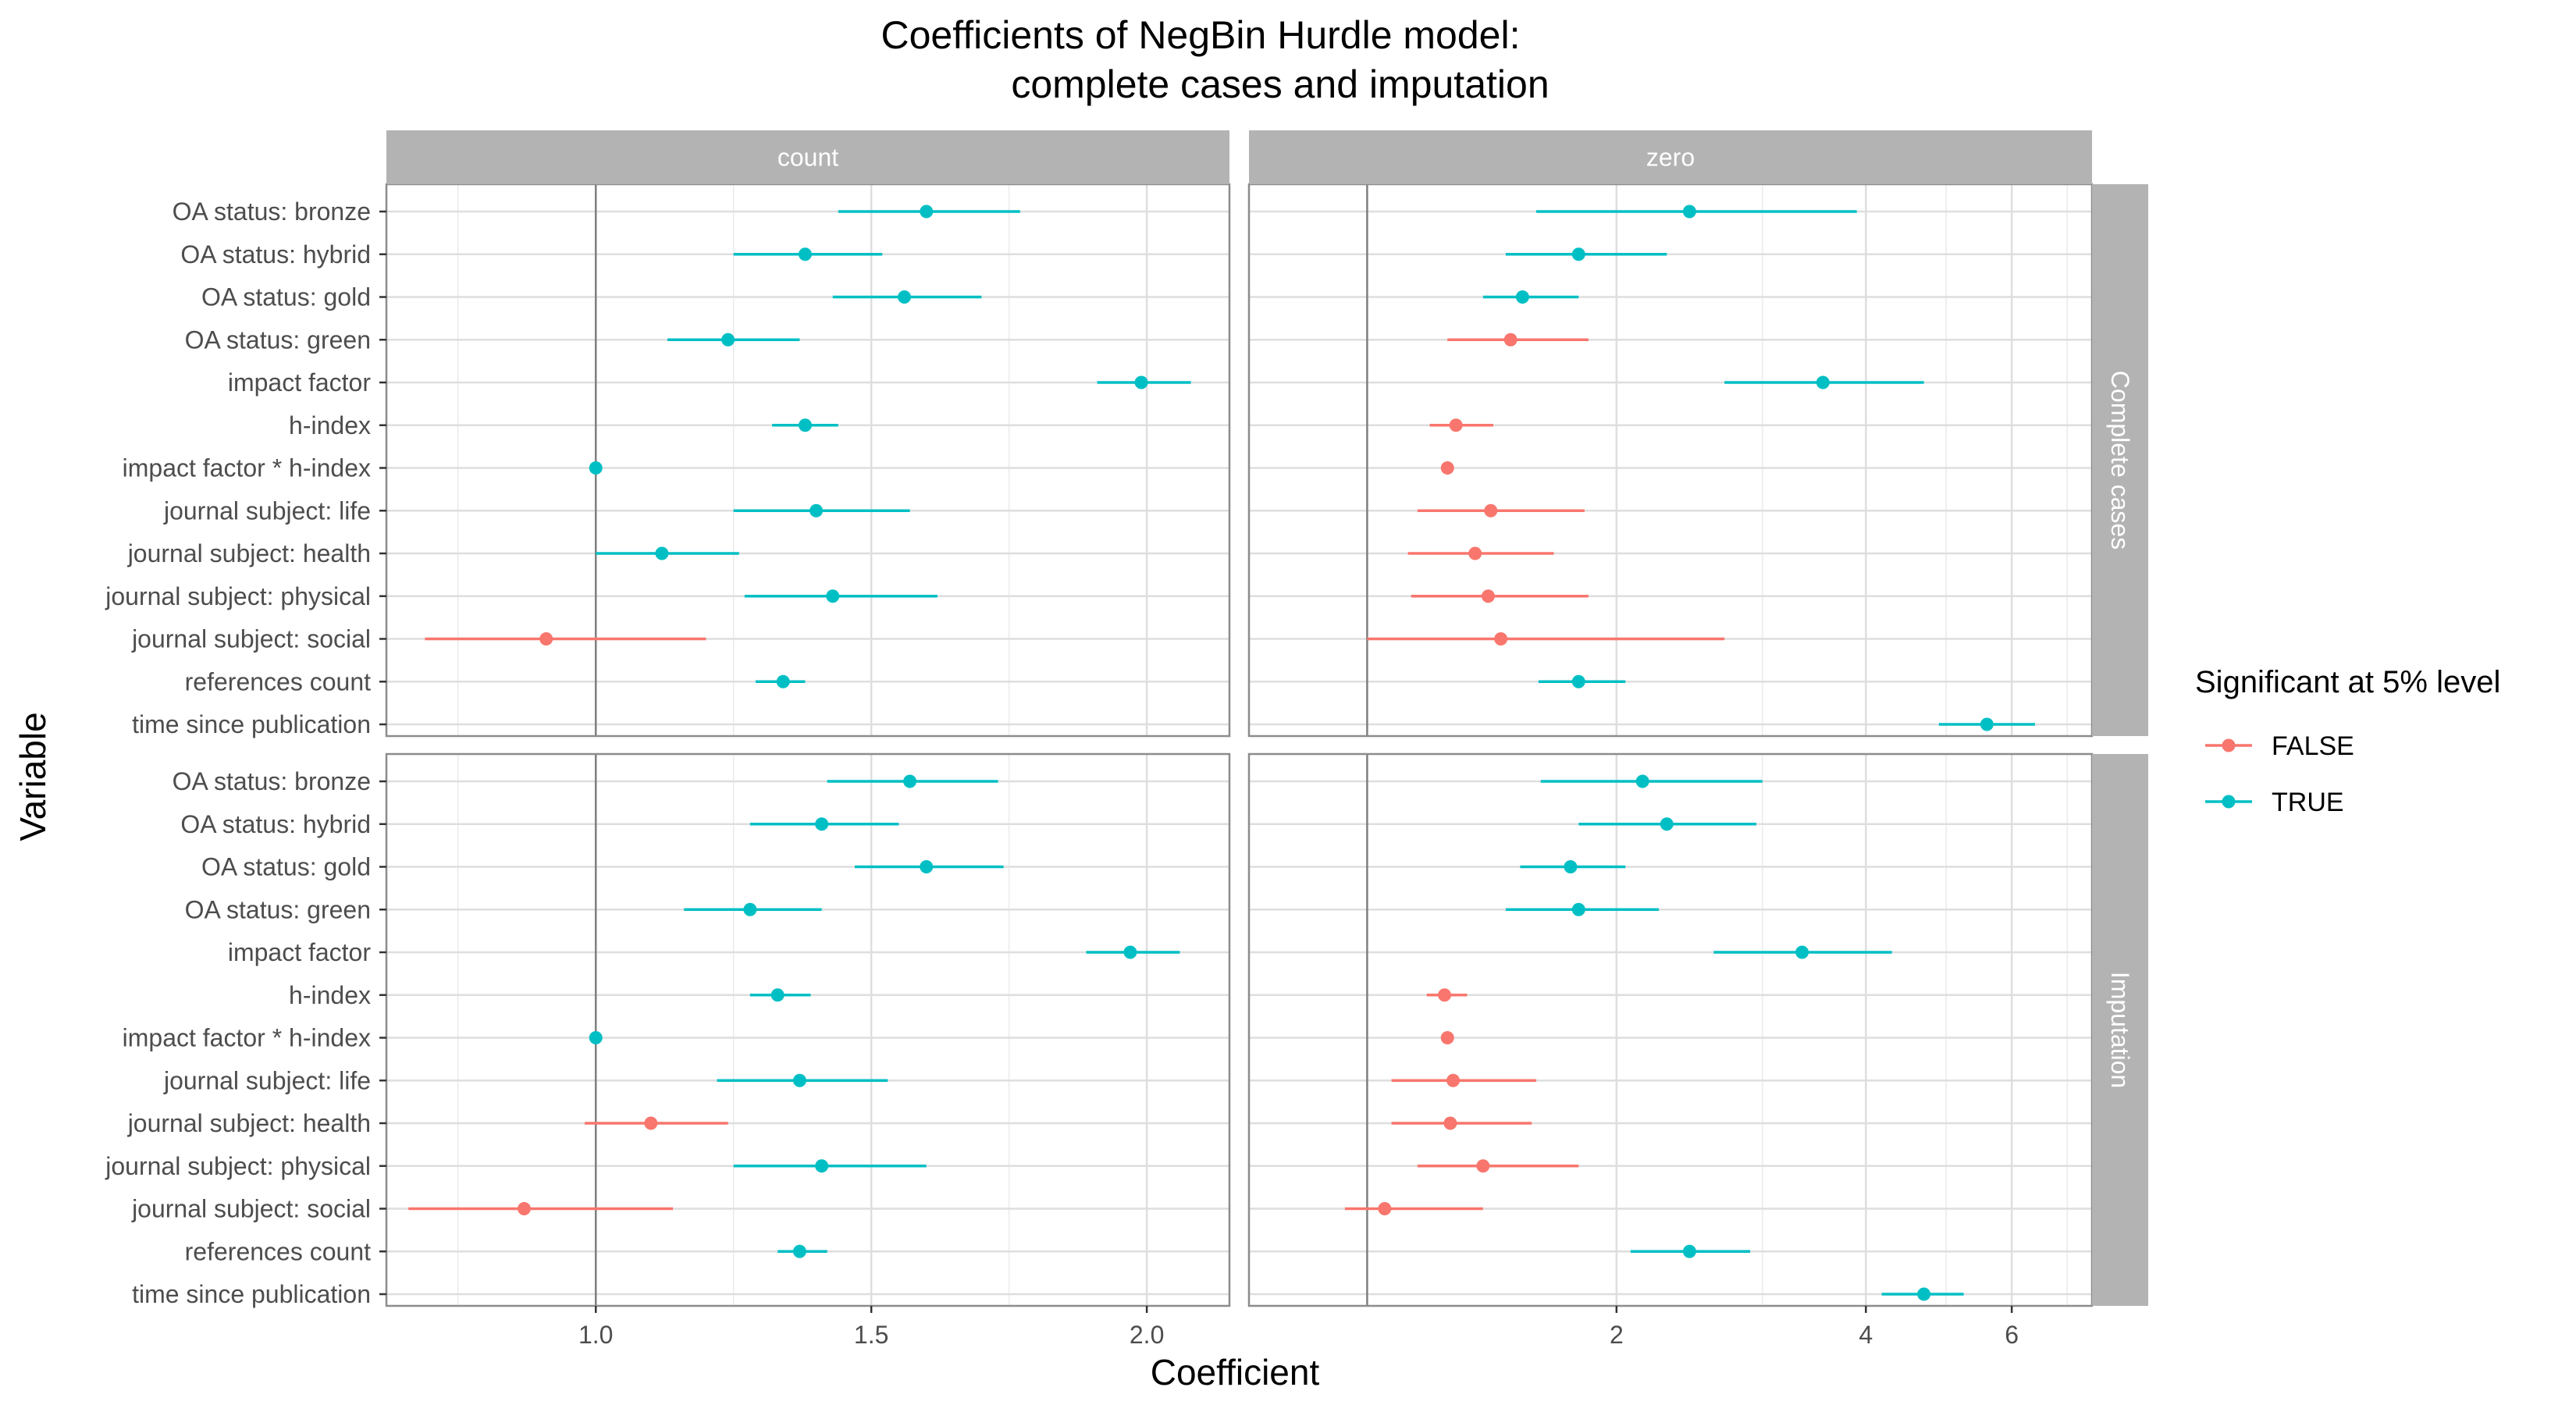  I want to click on legend: Significant at 5% level FALSE TRUE, so click(2347, 741).